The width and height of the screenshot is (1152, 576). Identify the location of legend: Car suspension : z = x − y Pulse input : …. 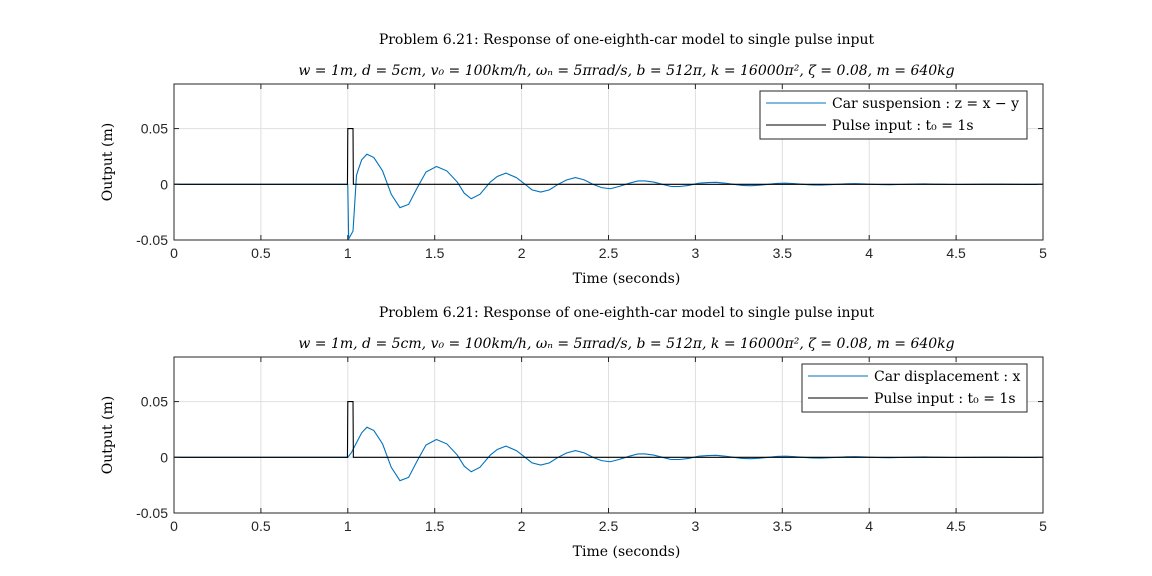
(893, 115).